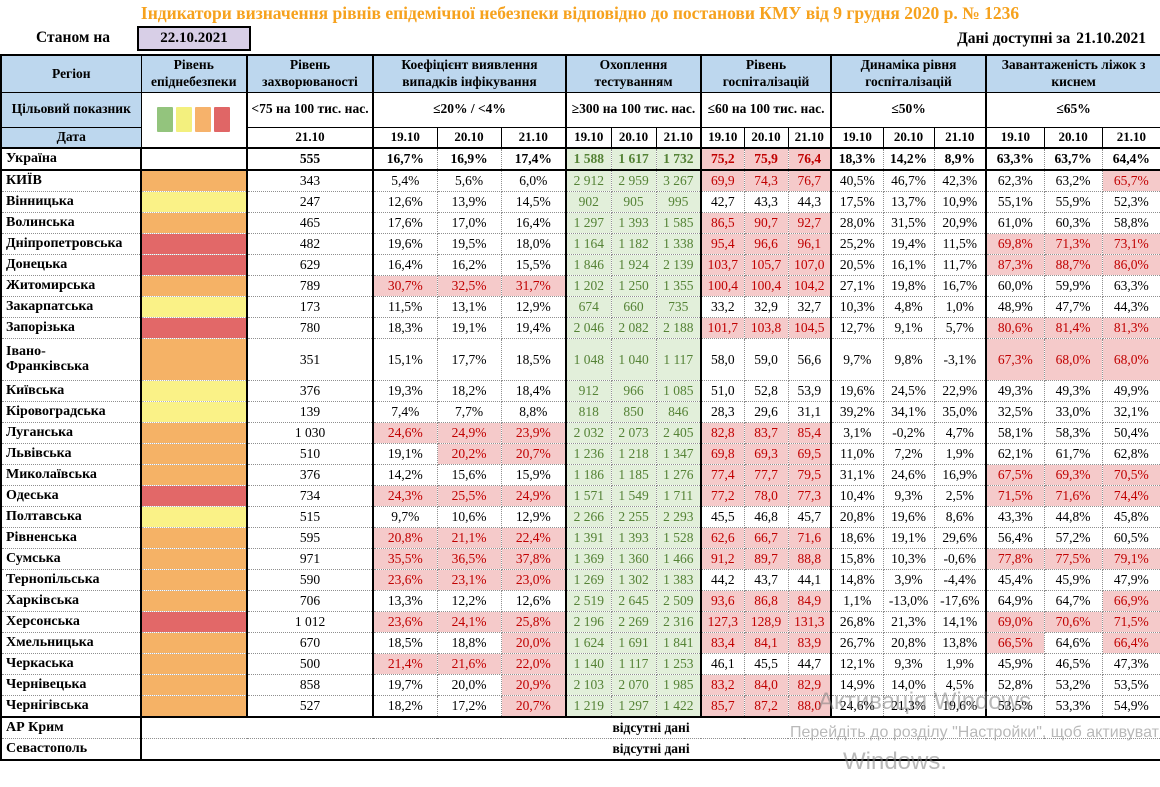  Describe the element at coordinates (1130, 412) in the screenshot. I see `beds-cell: 32,1%` at that location.